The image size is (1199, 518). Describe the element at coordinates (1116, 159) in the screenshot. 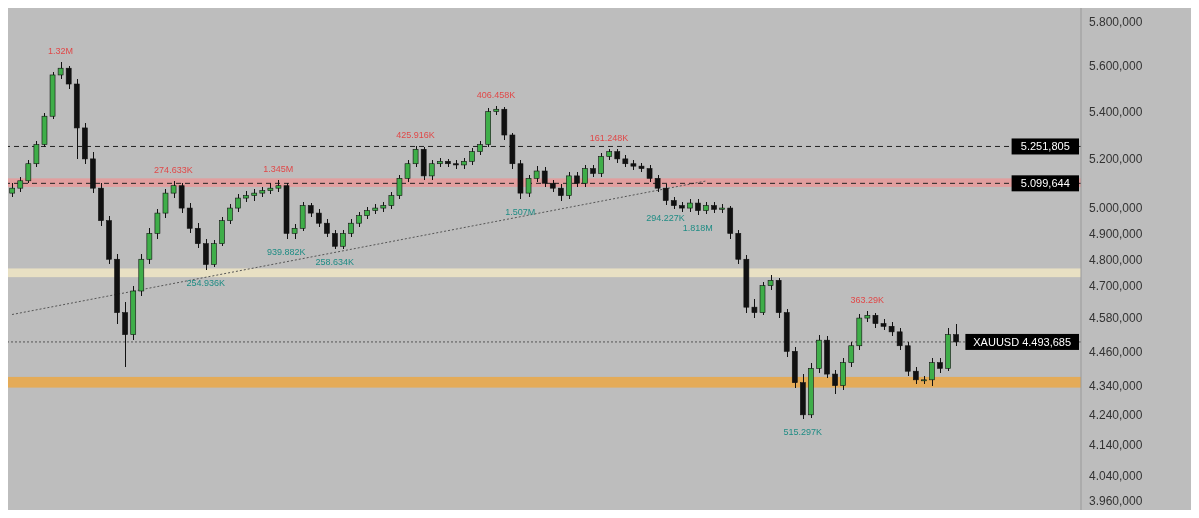

I see `y-tick-label: 5.200,000` at that location.